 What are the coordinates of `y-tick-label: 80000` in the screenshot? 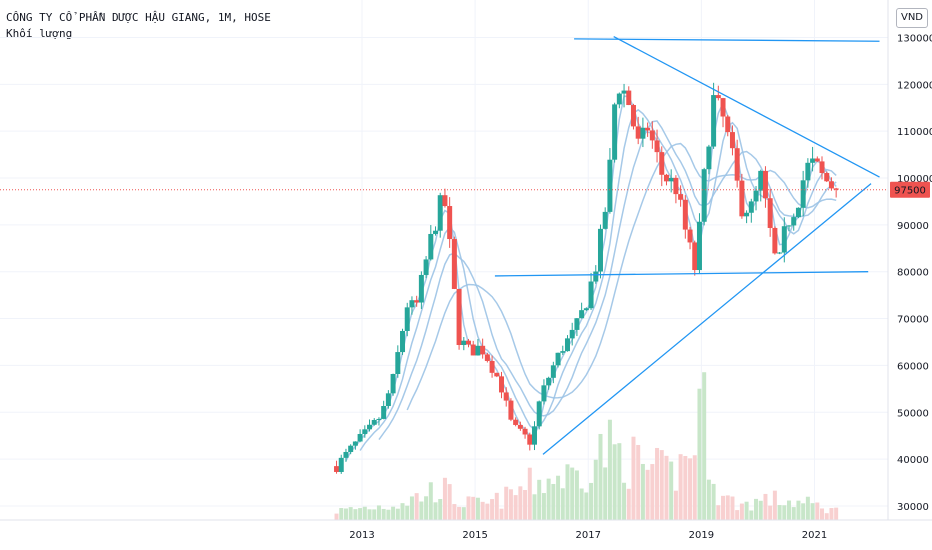 It's located at (913, 273).